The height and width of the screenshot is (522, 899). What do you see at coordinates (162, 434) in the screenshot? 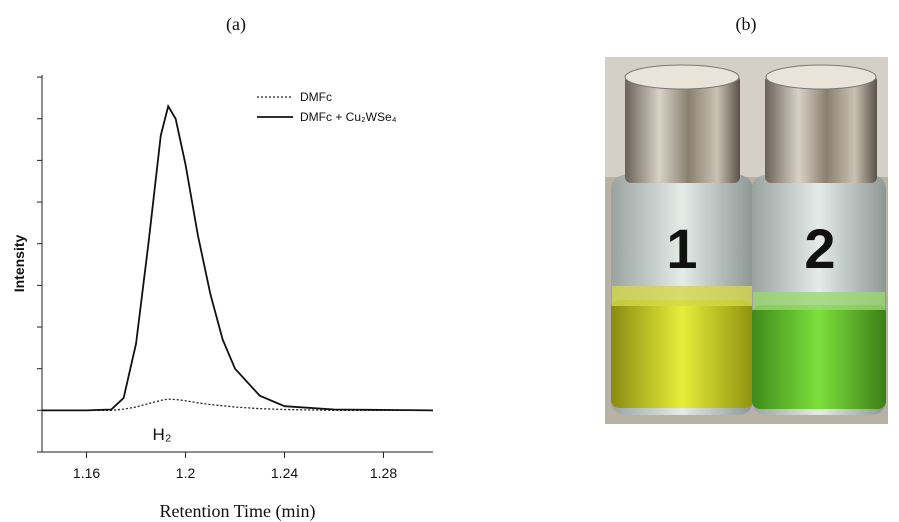
I see `annotation: H₂` at bounding box center [162, 434].